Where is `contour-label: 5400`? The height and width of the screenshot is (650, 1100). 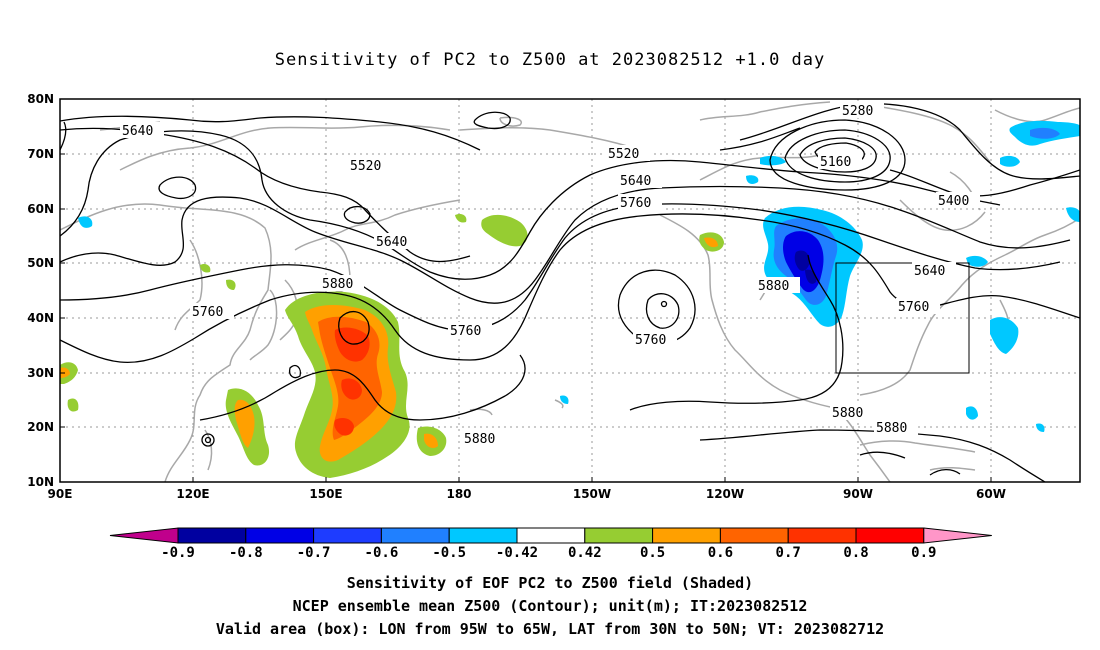
contour-label: 5400 is located at coordinates (953, 201).